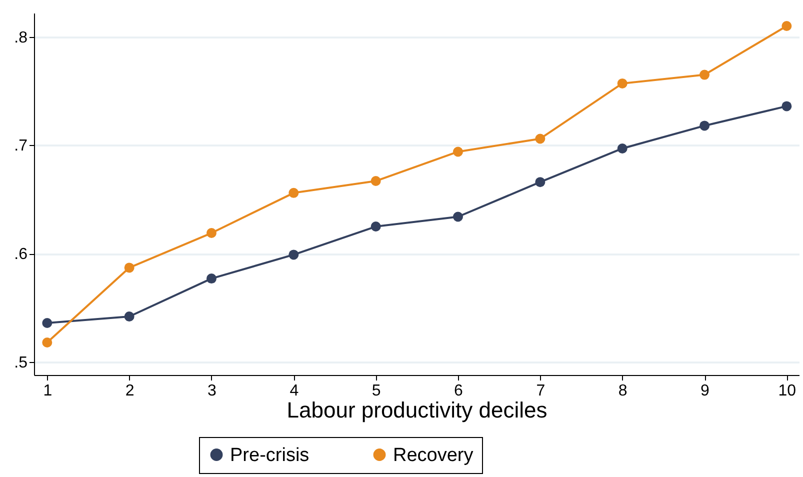  Describe the element at coordinates (623, 391) in the screenshot. I see `x-tick-label: 8` at that location.